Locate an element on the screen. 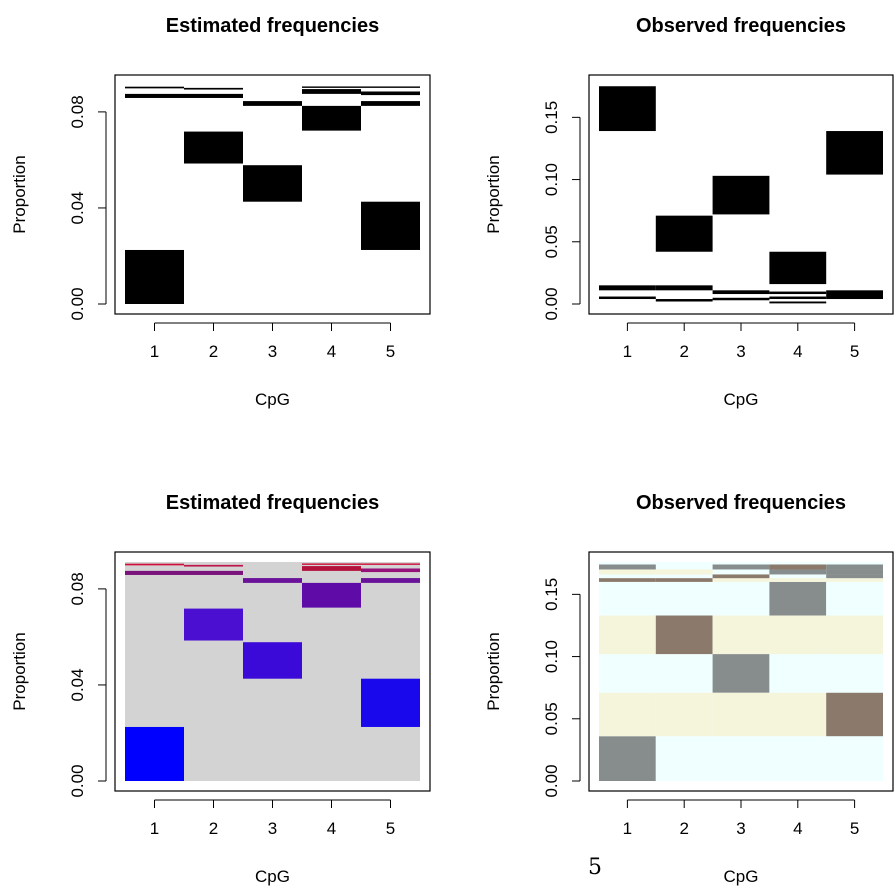 The image size is (895, 892). page-number: 5 is located at coordinates (595, 867).